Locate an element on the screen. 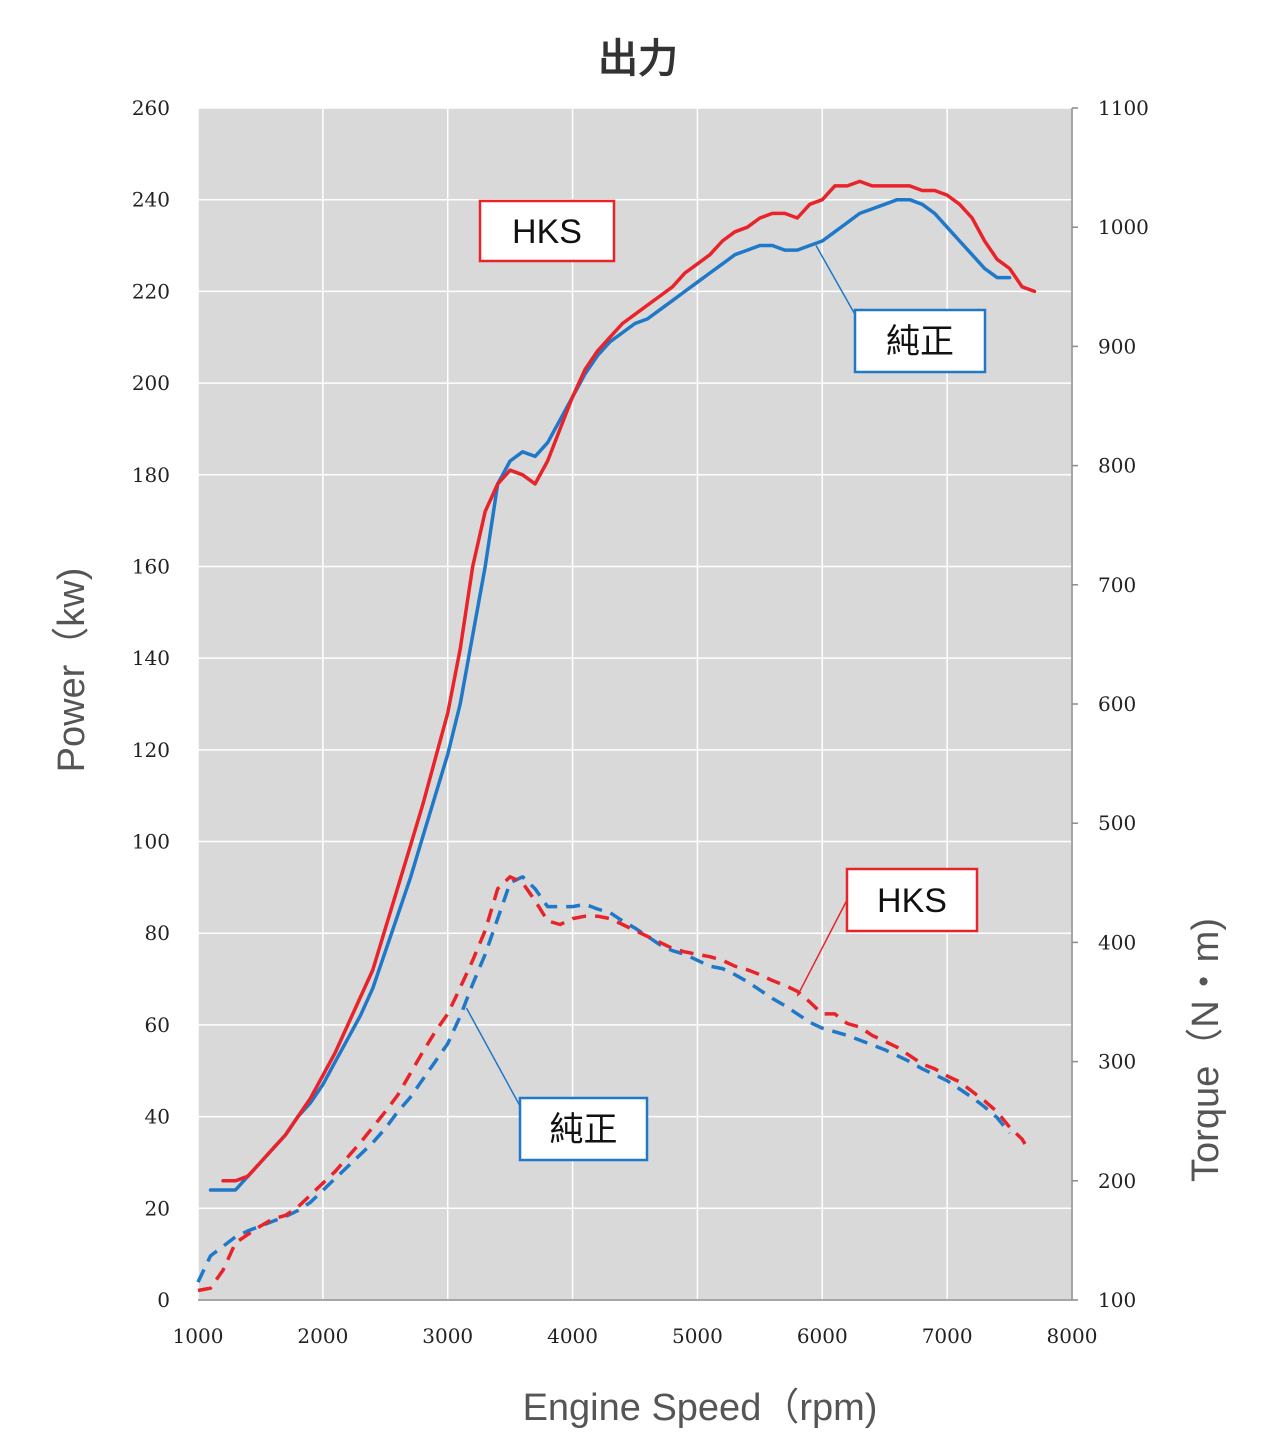  power-tick-label: 200 is located at coordinates (151, 383).